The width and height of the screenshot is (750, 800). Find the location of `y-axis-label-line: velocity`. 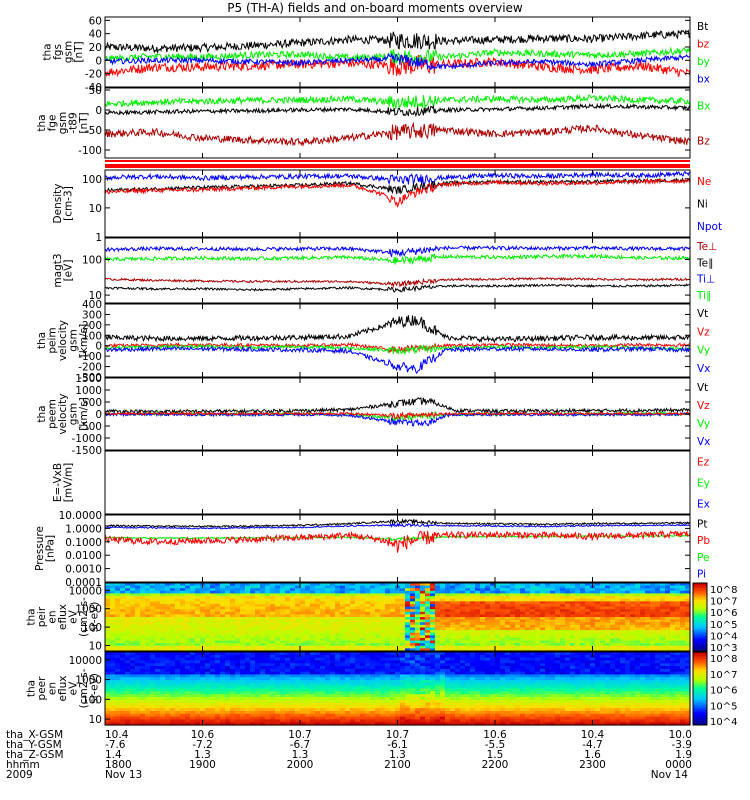

y-axis-label-line: velocity is located at coordinates (63, 340).